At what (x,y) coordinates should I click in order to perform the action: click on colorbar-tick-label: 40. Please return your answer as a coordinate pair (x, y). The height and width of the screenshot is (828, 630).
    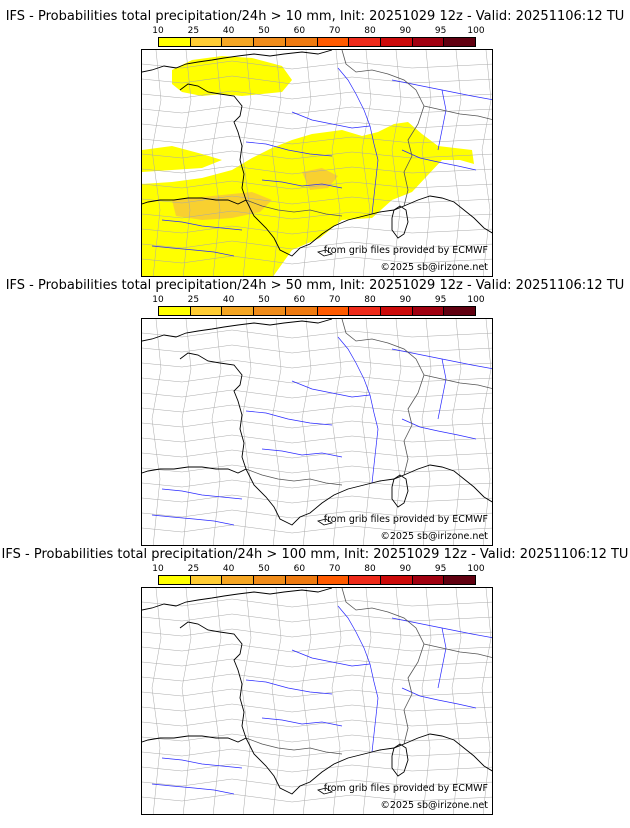
    Looking at the image, I should click on (228, 569).